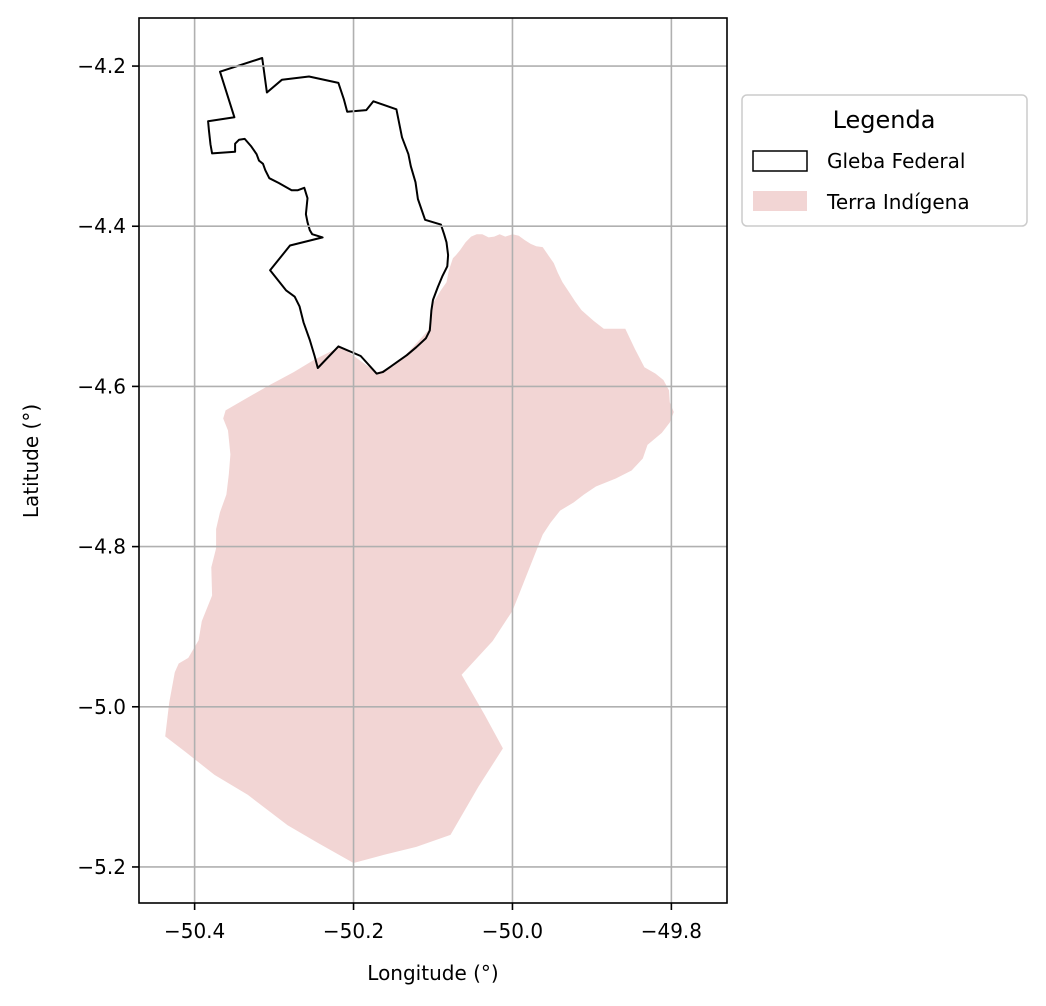 The width and height of the screenshot is (1046, 1006). Describe the element at coordinates (31, 461) in the screenshot. I see `y-axis-label: Latitude (°)` at that location.